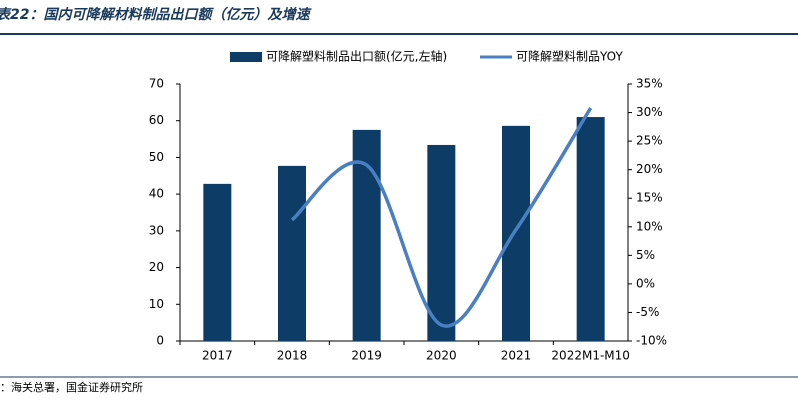 Image resolution: width=798 pixels, height=401 pixels. Describe the element at coordinates (649, 169) in the screenshot. I see `y2-tick-label: 20%` at that location.